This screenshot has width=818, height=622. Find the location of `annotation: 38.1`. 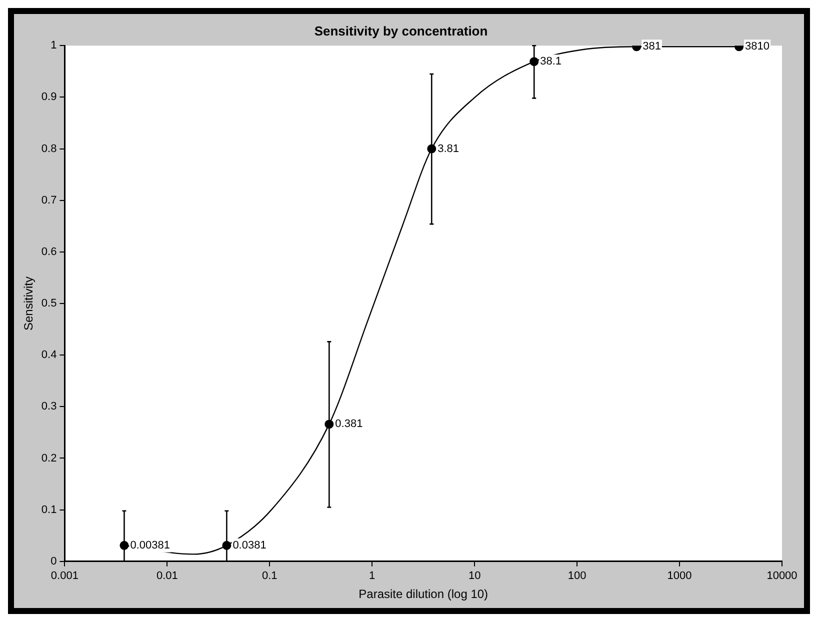

annotation: 38.1 is located at coordinates (551, 62).